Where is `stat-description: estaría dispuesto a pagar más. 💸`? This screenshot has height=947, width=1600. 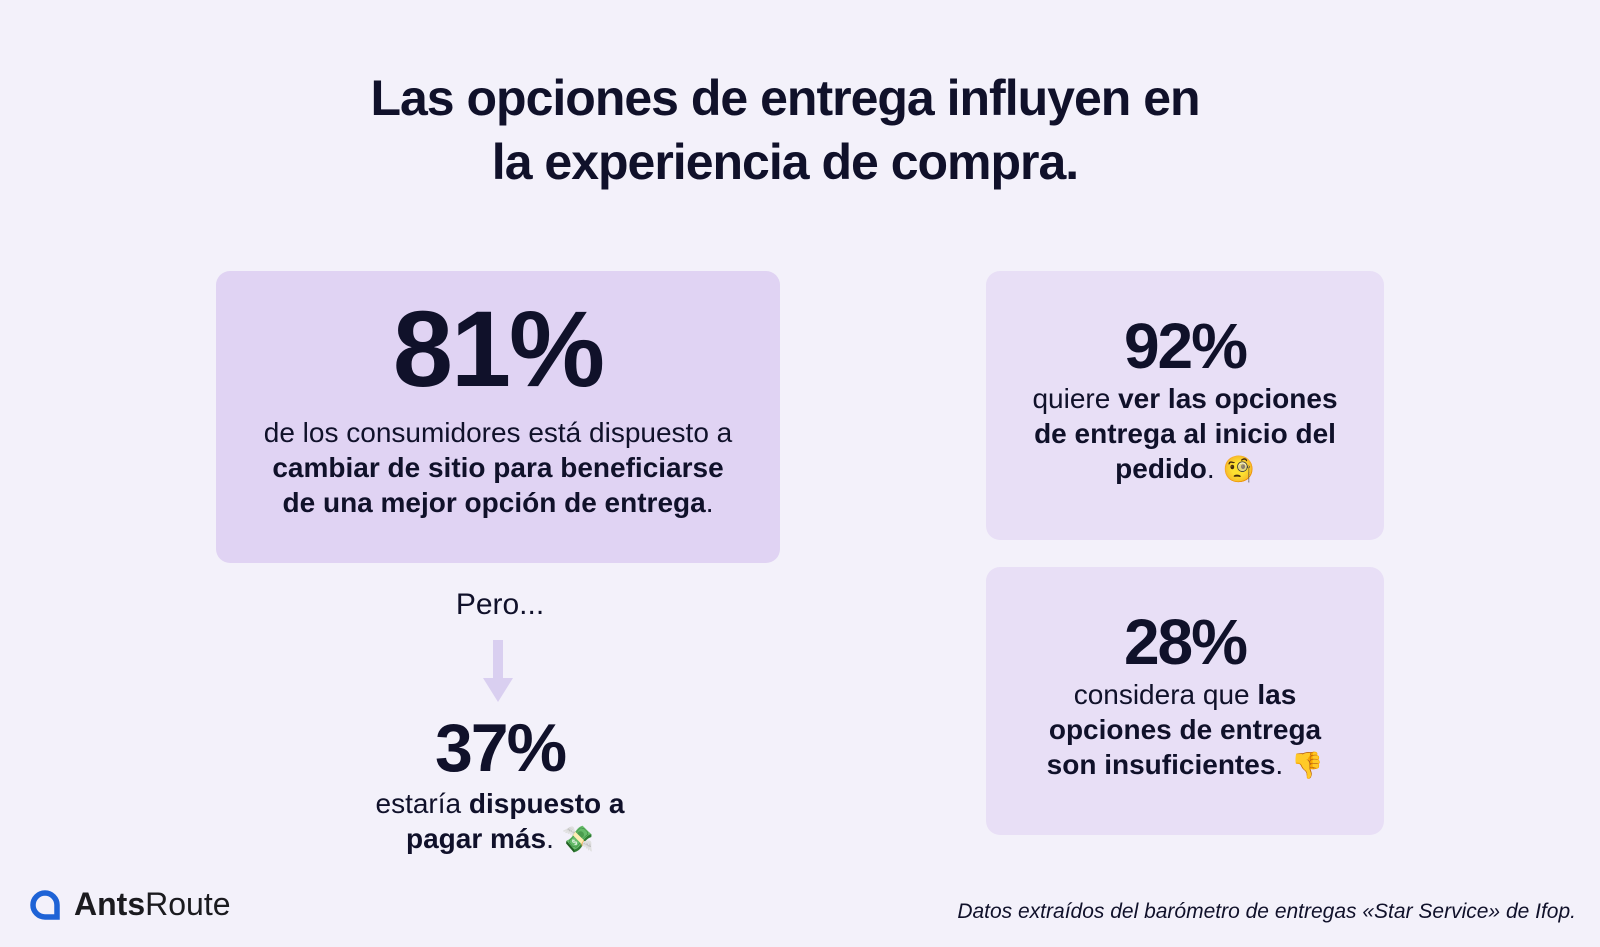
stat-description: estaría dispuesto a pagar más. 💸 is located at coordinates (500, 821).